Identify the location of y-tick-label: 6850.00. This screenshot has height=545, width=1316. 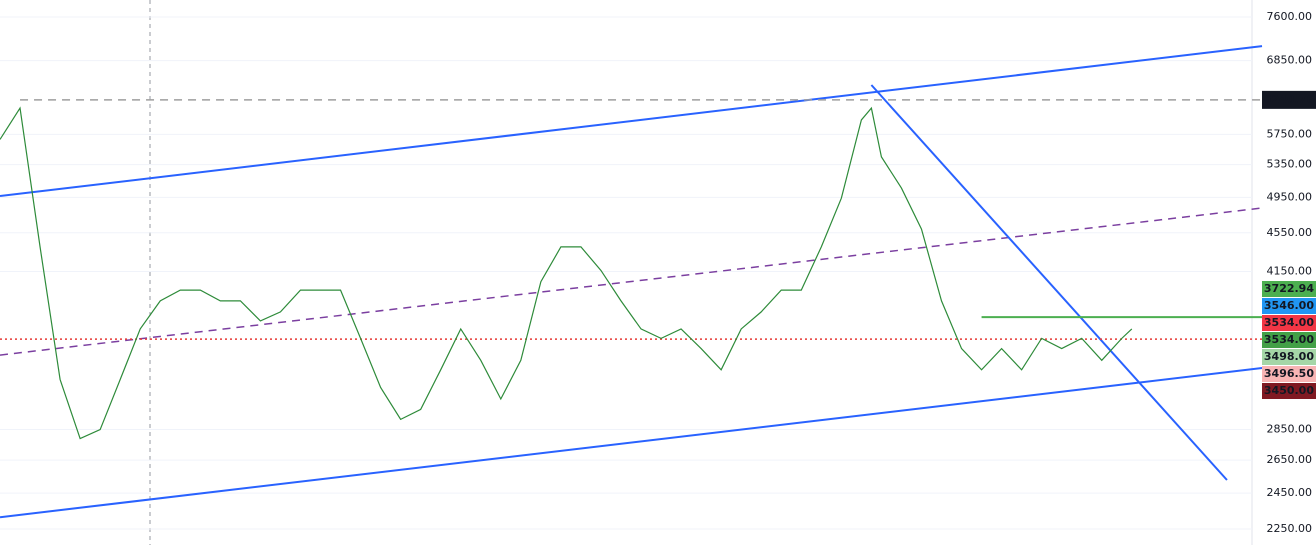
(1290, 60).